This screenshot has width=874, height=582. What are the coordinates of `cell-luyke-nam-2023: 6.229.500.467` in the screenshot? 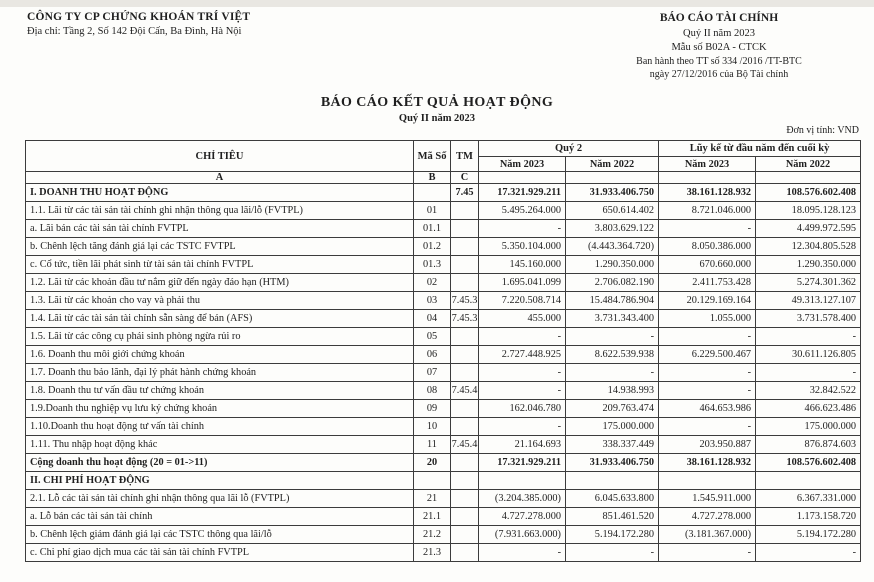 It's located at (707, 354).